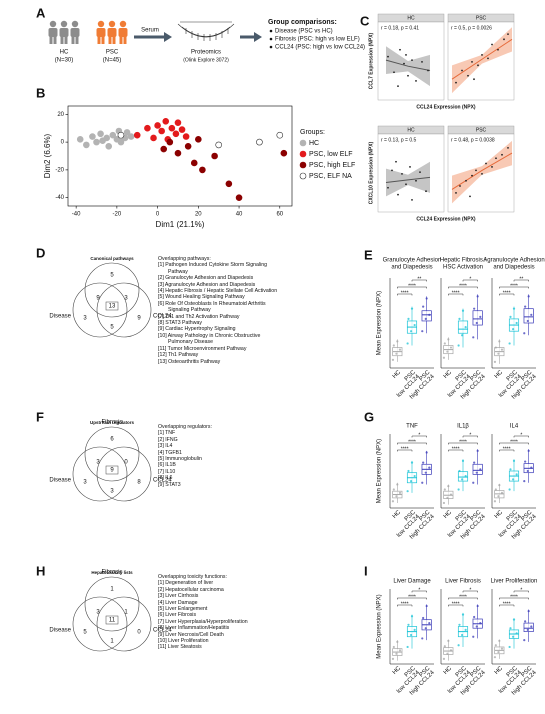 The height and width of the screenshot is (714, 545). Describe the element at coordinates (183, 641) in the screenshot. I see `list-item: [10] Liver Proliferation` at that location.